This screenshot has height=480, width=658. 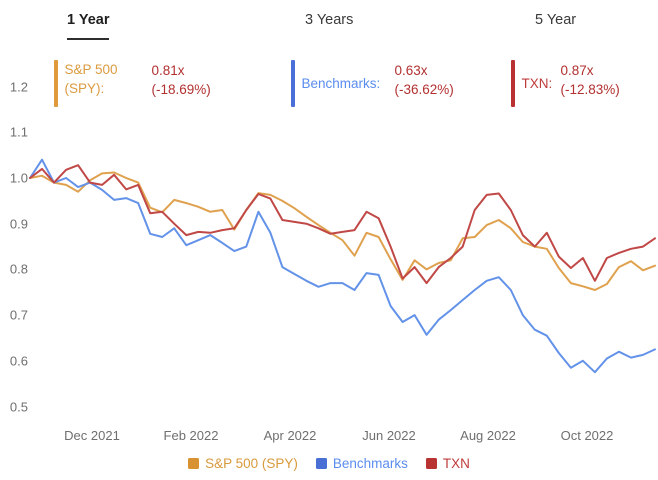 I want to click on y-tick-label: 1.1, so click(x=18, y=132).